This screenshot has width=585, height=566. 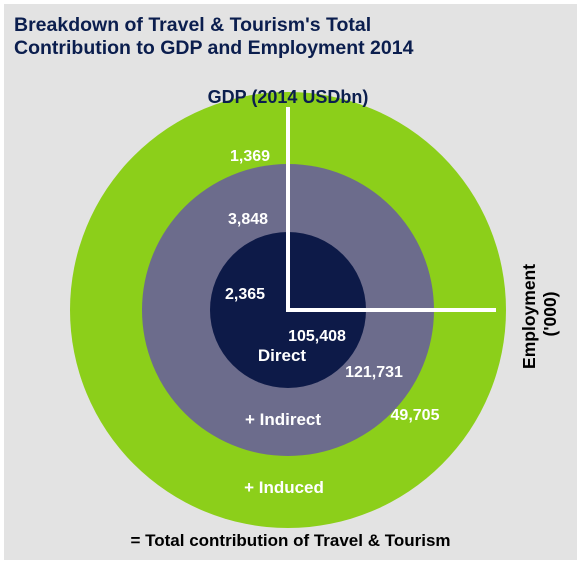 What do you see at coordinates (529, 316) in the screenshot?
I see `employment-label-line-1: Employment` at bounding box center [529, 316].